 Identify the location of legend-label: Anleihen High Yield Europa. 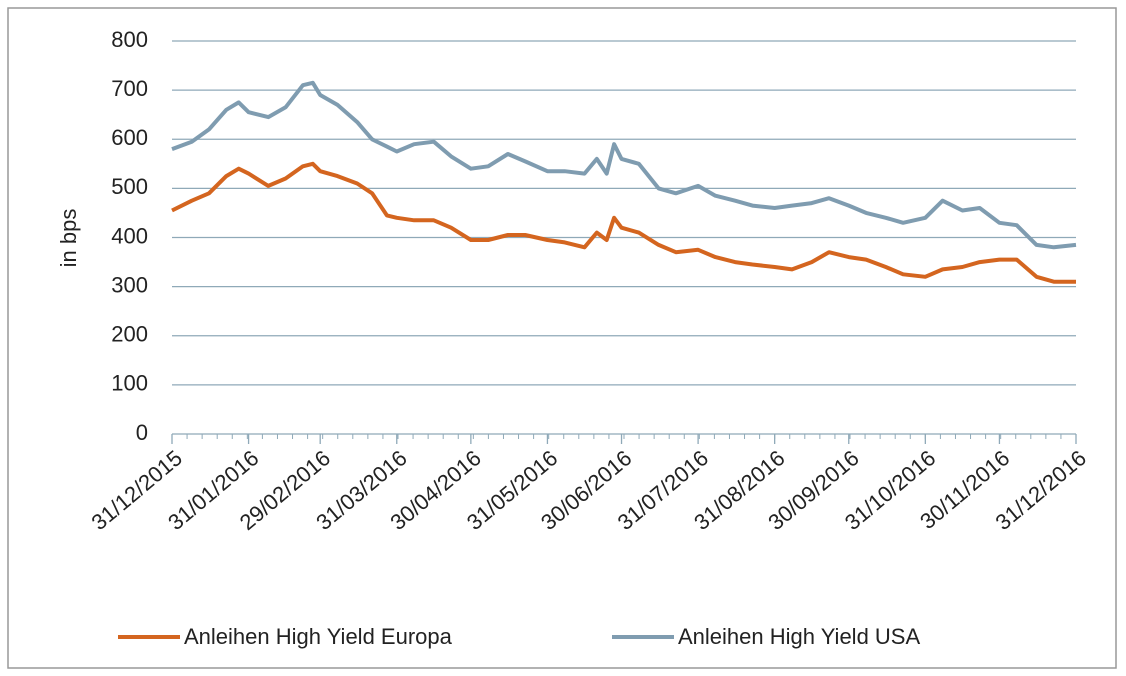
(318, 636).